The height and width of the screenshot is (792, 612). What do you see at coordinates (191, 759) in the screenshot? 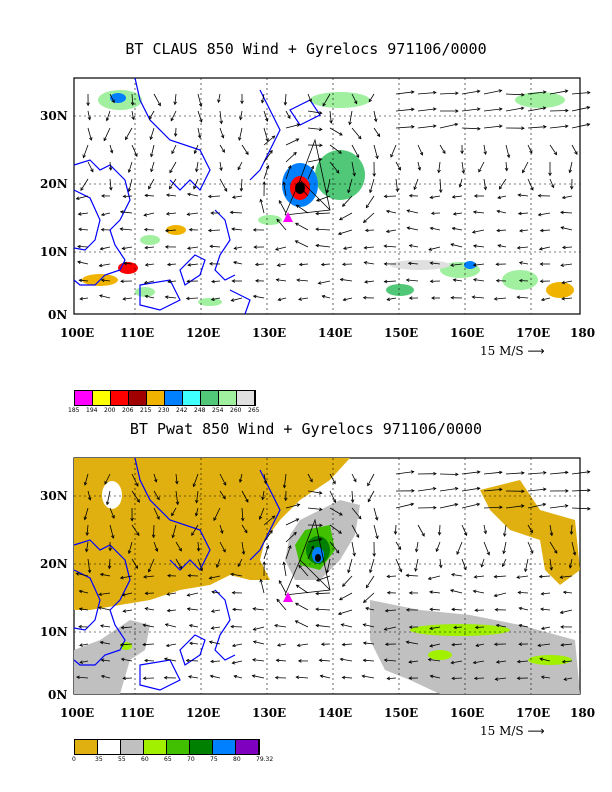
I see `legend-label: 70` at bounding box center [191, 759].